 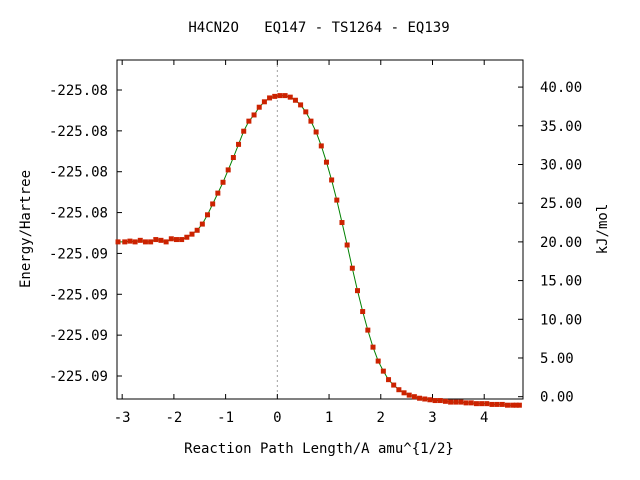 What do you see at coordinates (319, 449) in the screenshot?
I see `x-axis-label: Reaction Path Length/A amu^{1/2}` at bounding box center [319, 449].